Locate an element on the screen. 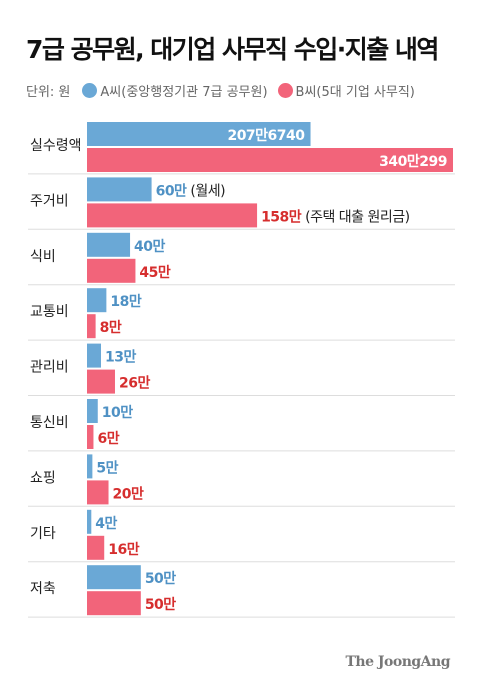 The height and width of the screenshot is (691, 480). category-label: 주거비 is located at coordinates (49, 201).